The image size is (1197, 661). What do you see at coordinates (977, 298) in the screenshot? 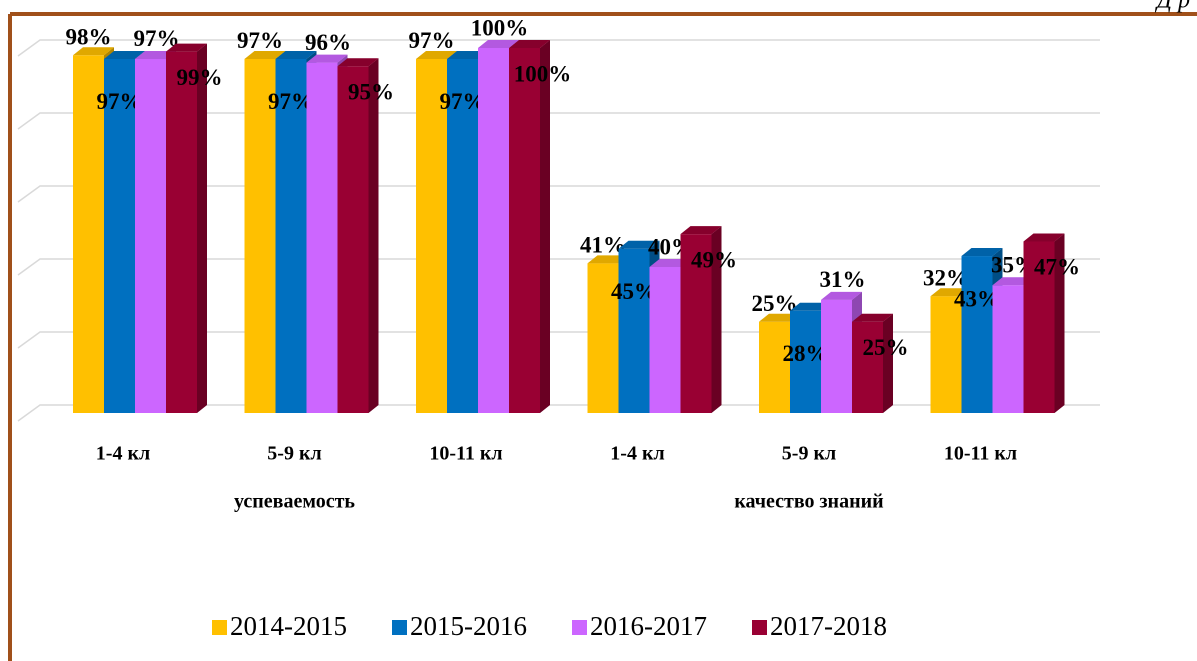
I see `value-label: 43%` at bounding box center [977, 298].